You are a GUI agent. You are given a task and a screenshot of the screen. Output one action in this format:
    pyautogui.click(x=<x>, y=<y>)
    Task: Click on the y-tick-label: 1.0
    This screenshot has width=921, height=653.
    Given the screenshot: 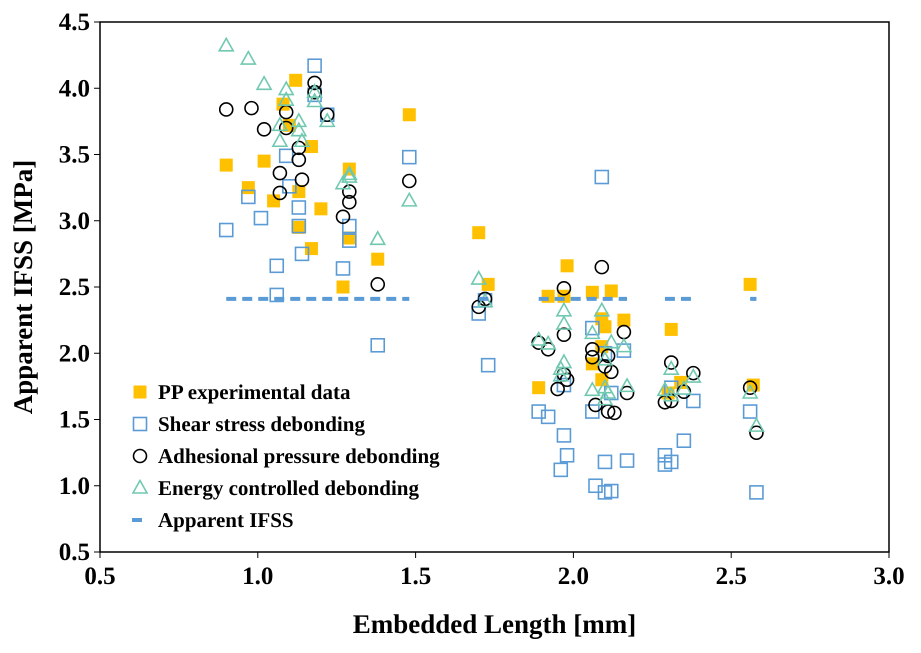 What is the action you would take?
    pyautogui.click(x=74, y=486)
    